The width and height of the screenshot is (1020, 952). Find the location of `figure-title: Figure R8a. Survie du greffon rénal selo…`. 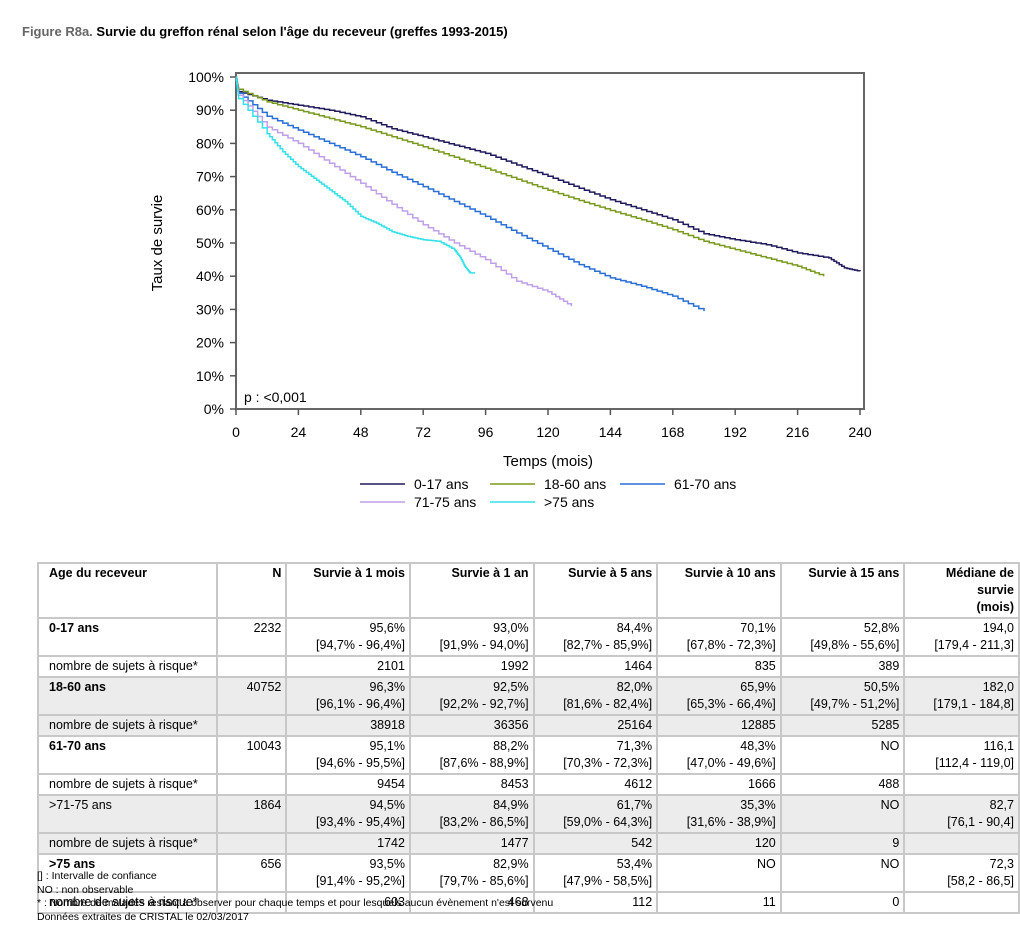

figure-title: Figure R8a. Survie du greffon rénal selo… is located at coordinates (265, 31).